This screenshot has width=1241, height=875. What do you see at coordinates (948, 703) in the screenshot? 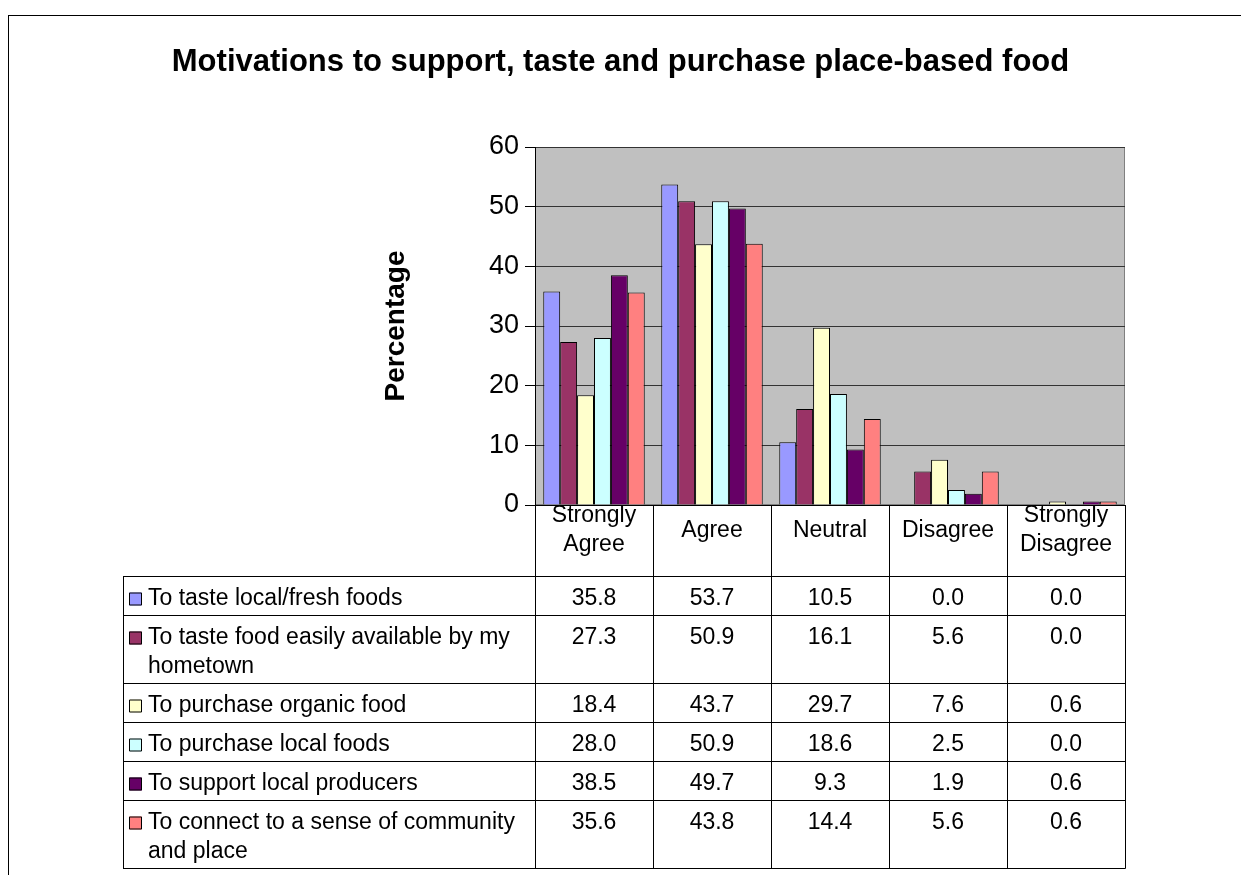
I see `data-label: 7.6` at bounding box center [948, 703].